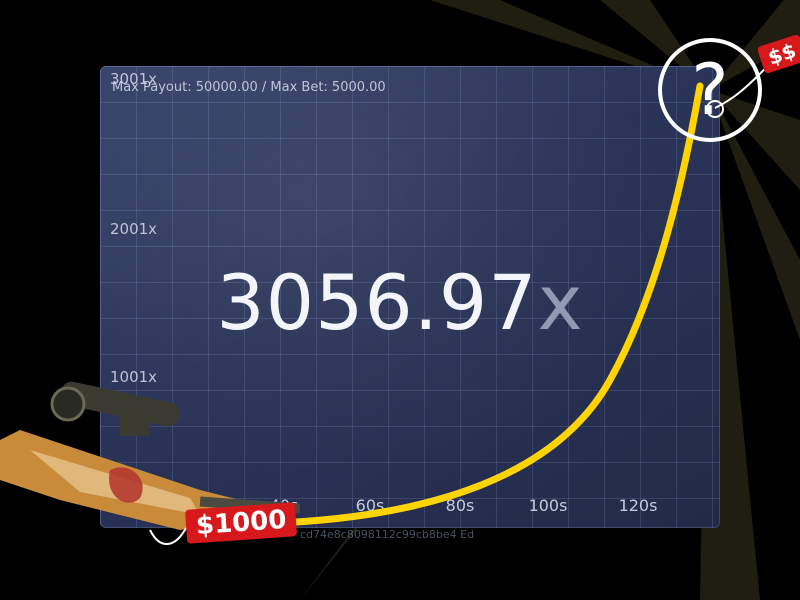 The image size is (800, 600). Describe the element at coordinates (710, 90) in the screenshot. I see `mystery-prize-icon: ?` at that location.